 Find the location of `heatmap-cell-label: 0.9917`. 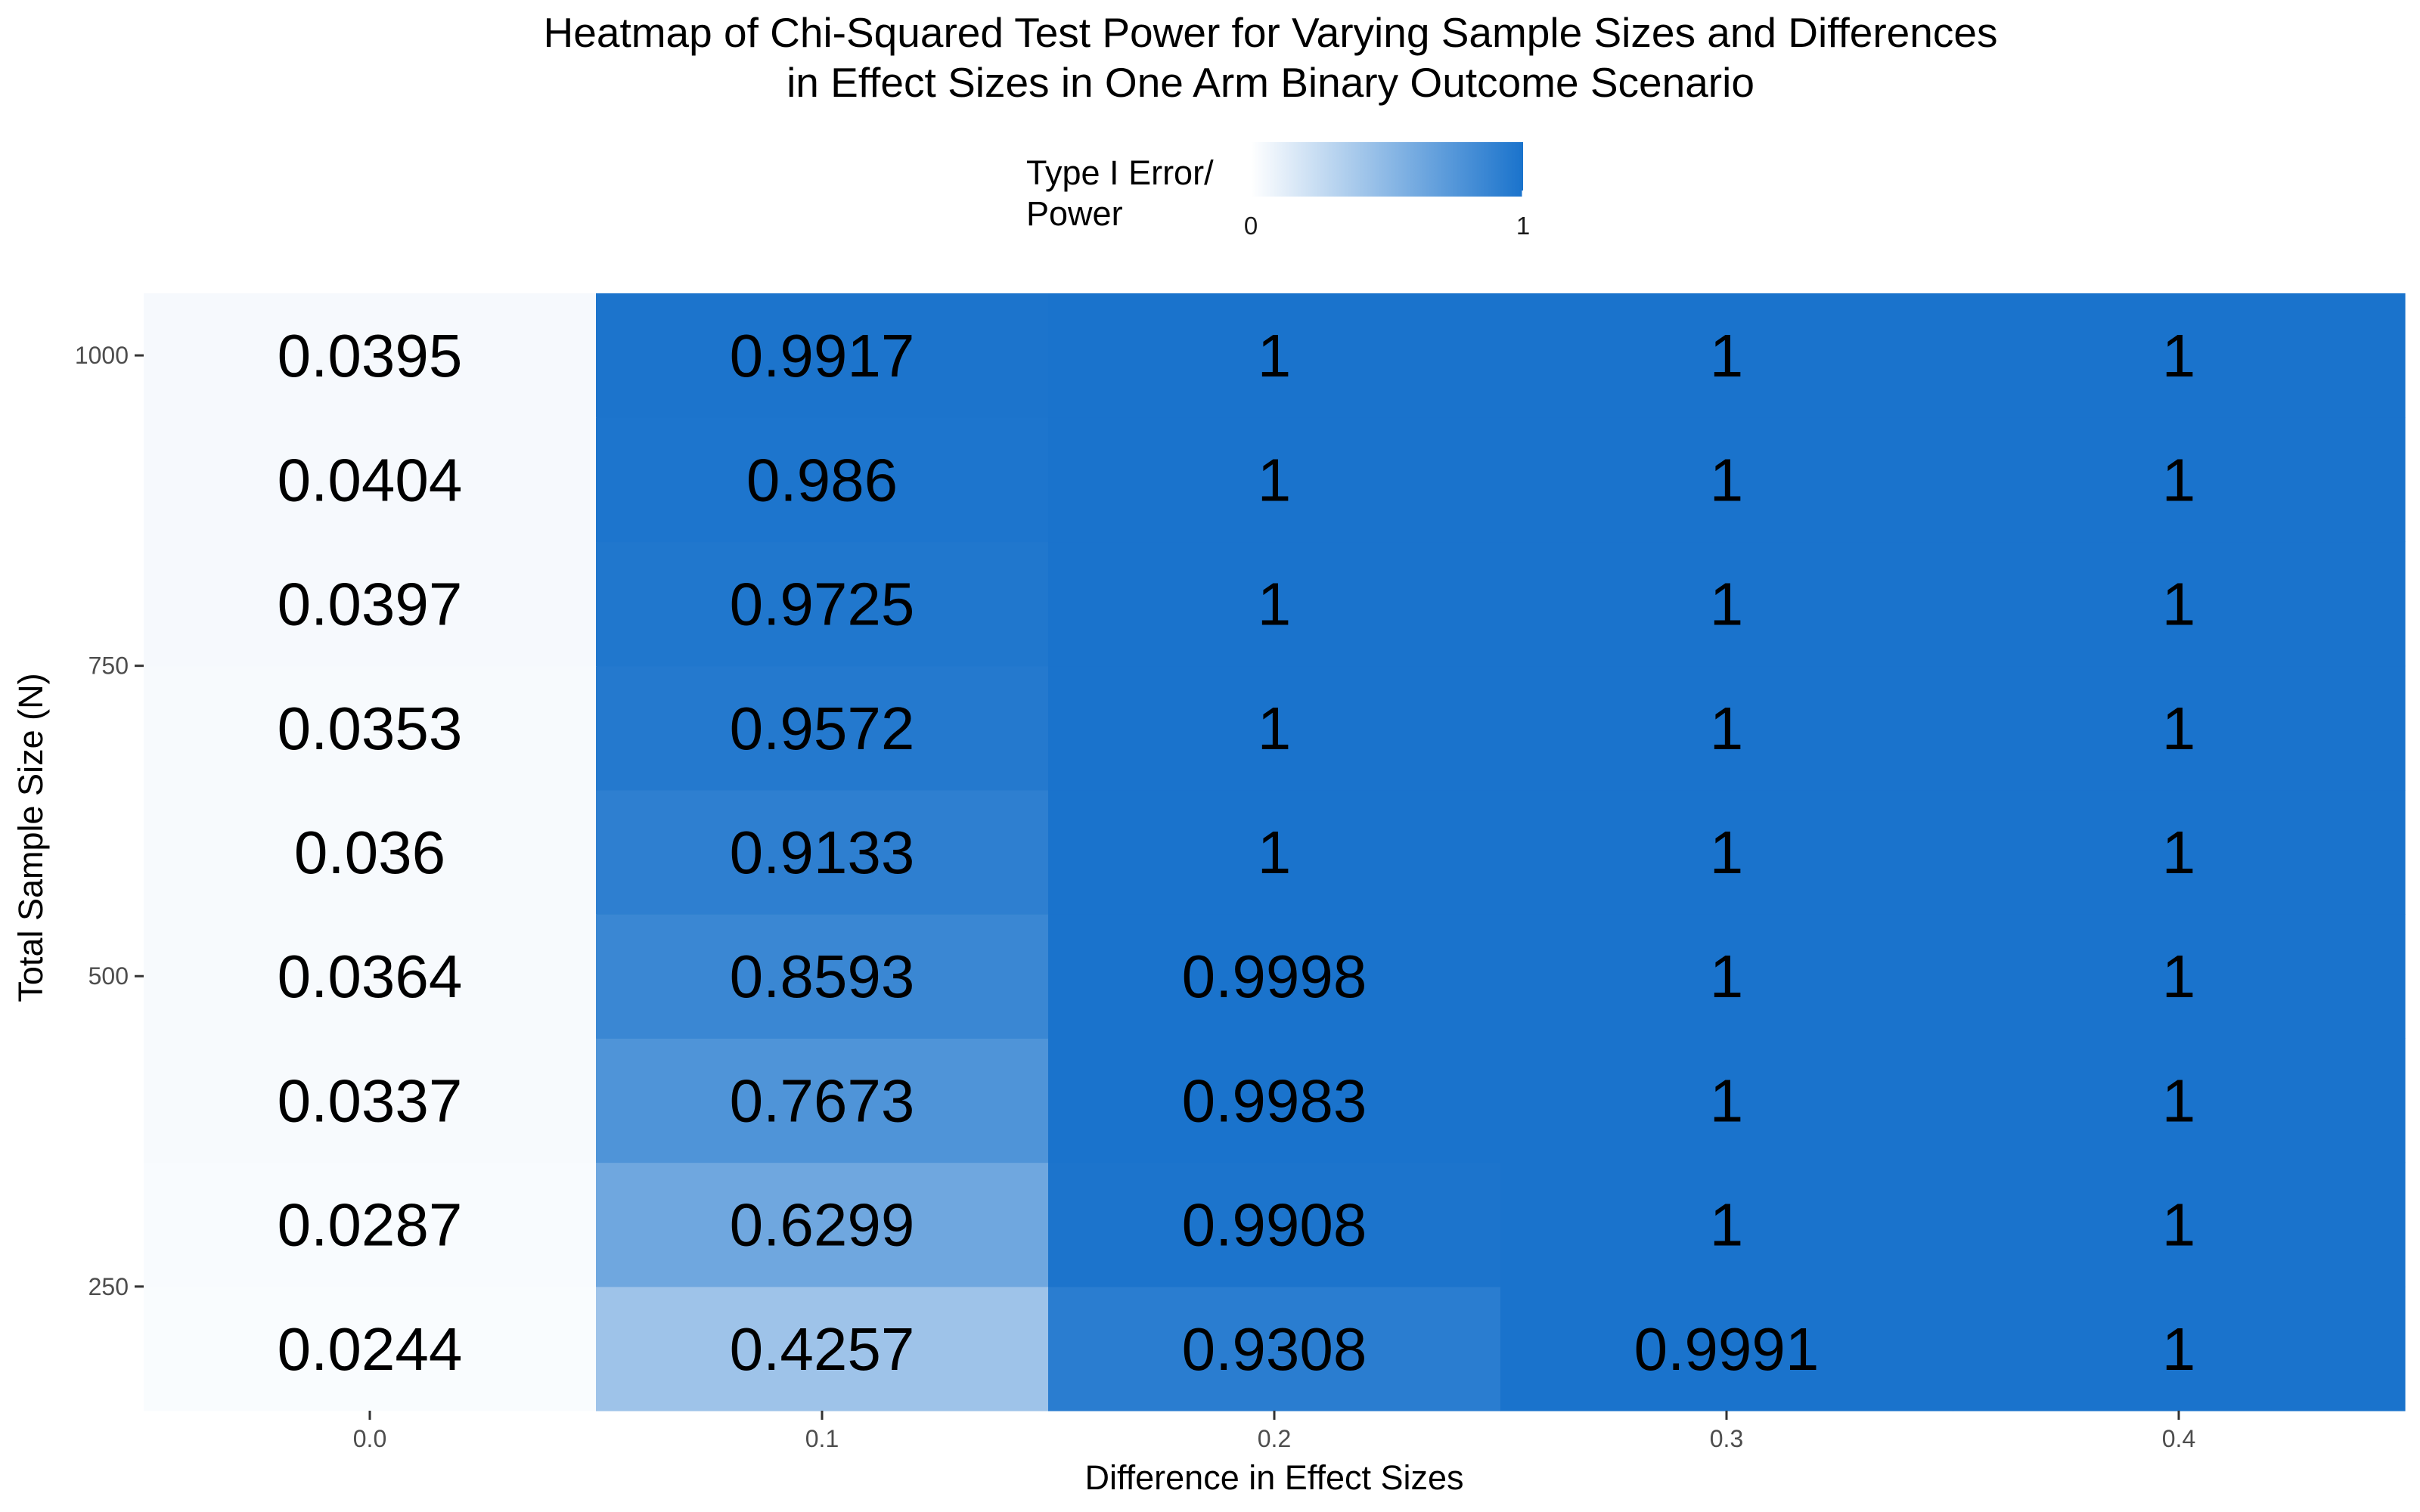

heatmap-cell-label: 0.9917 is located at coordinates (822, 355).